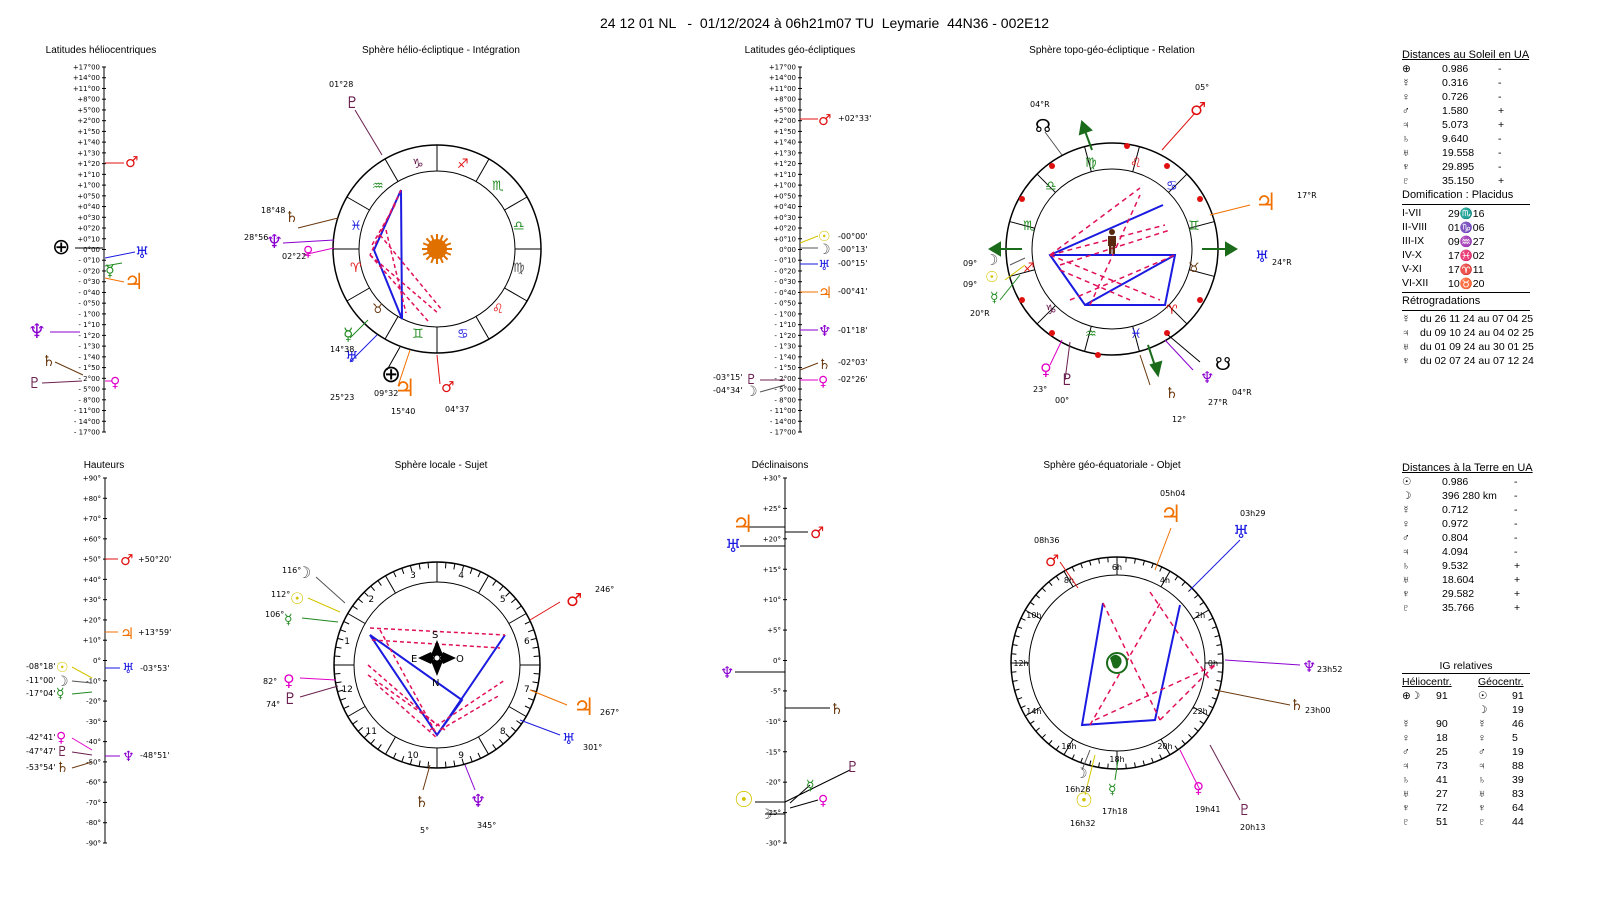 Image resolution: width=1600 pixels, height=900 pixels. Describe the element at coordinates (782, 89) in the screenshot. I see `geo-lat-tick-label: +11°00` at that location.